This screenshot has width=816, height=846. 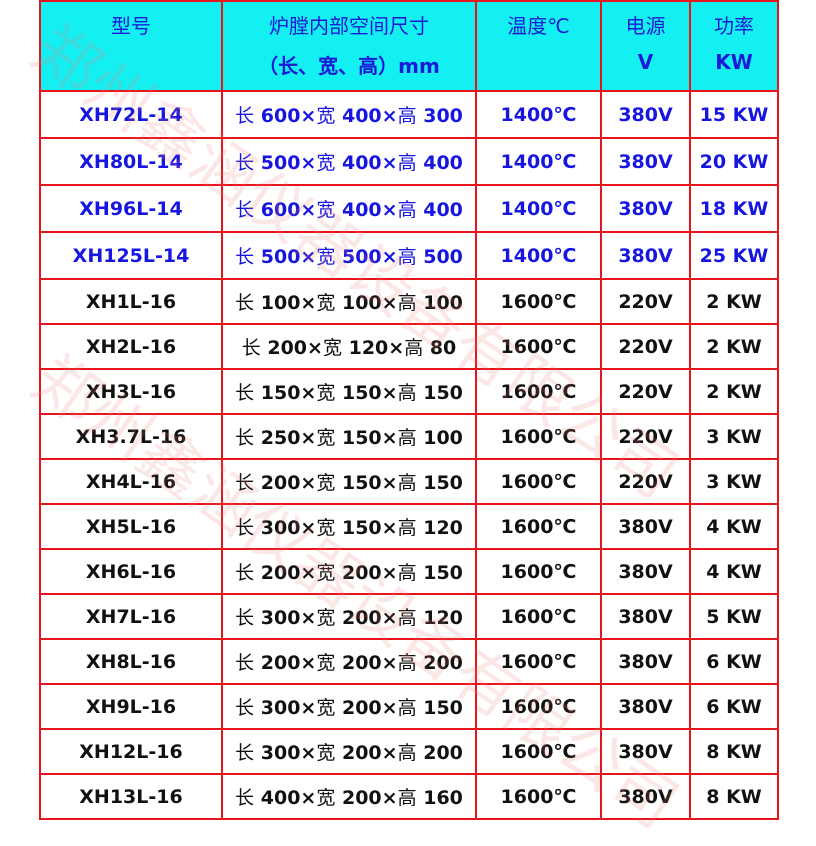 I want to click on size-cell: 长 200×宽 150×高 150, so click(x=349, y=481).